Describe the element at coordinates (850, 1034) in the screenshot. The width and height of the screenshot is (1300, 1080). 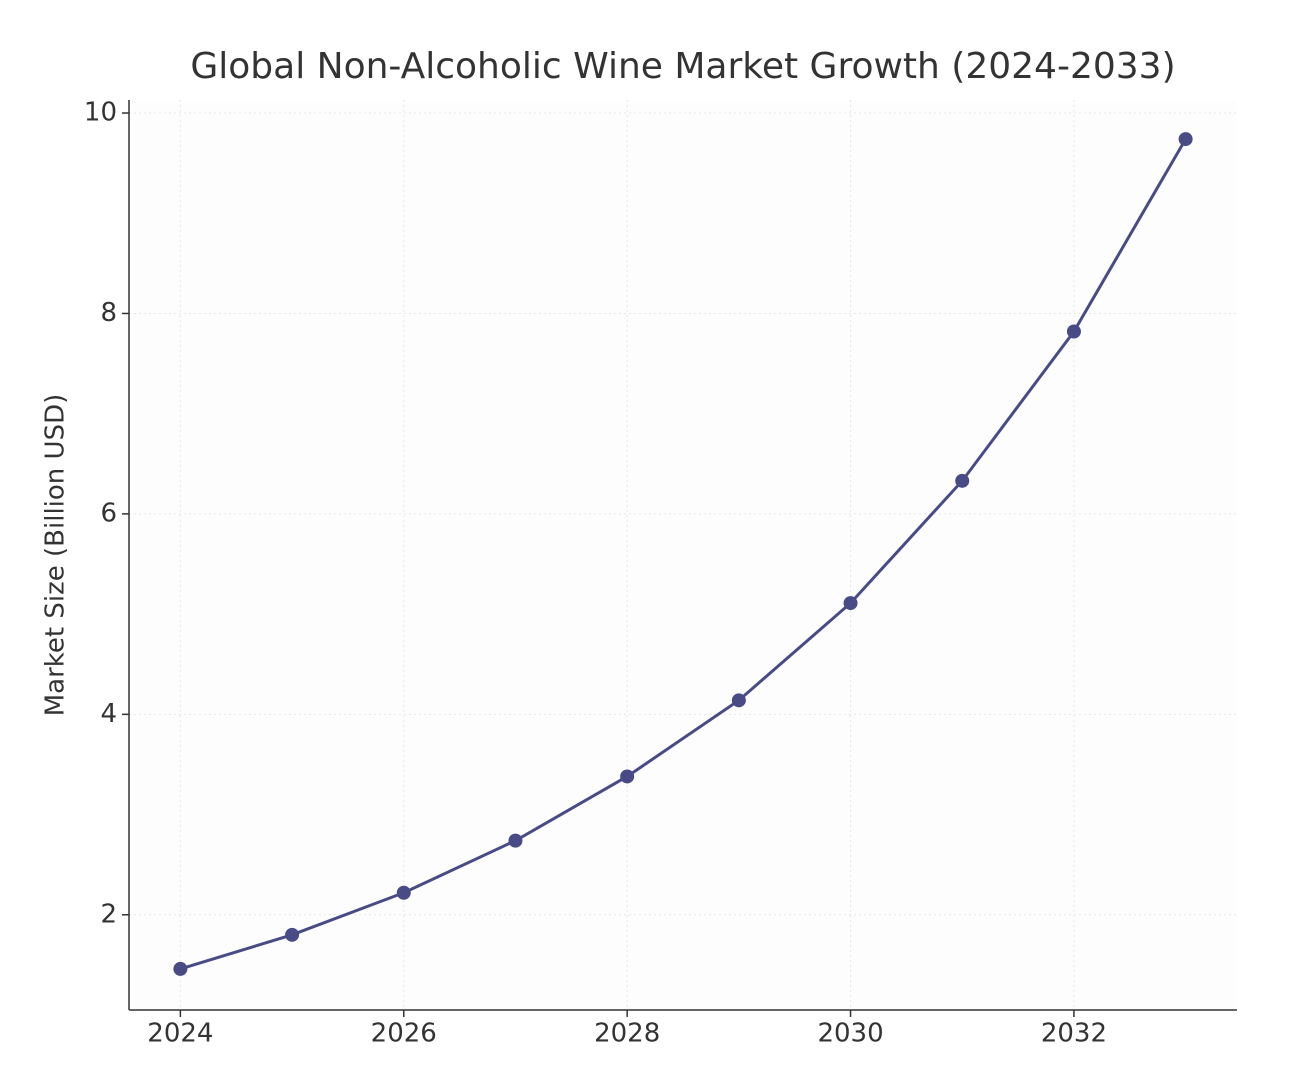
I see `x-tick-label: 2030` at that location.